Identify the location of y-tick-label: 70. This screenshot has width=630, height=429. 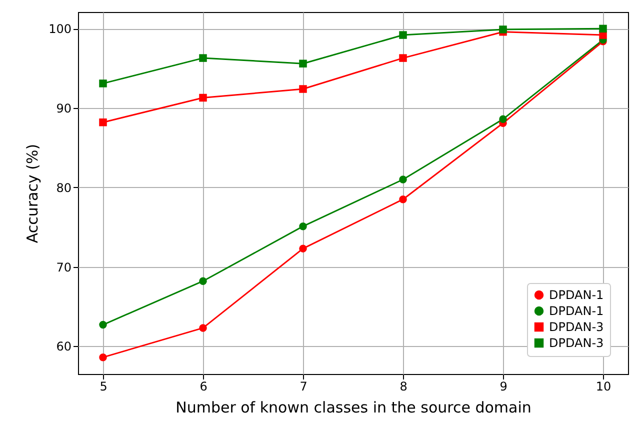
(64, 267).